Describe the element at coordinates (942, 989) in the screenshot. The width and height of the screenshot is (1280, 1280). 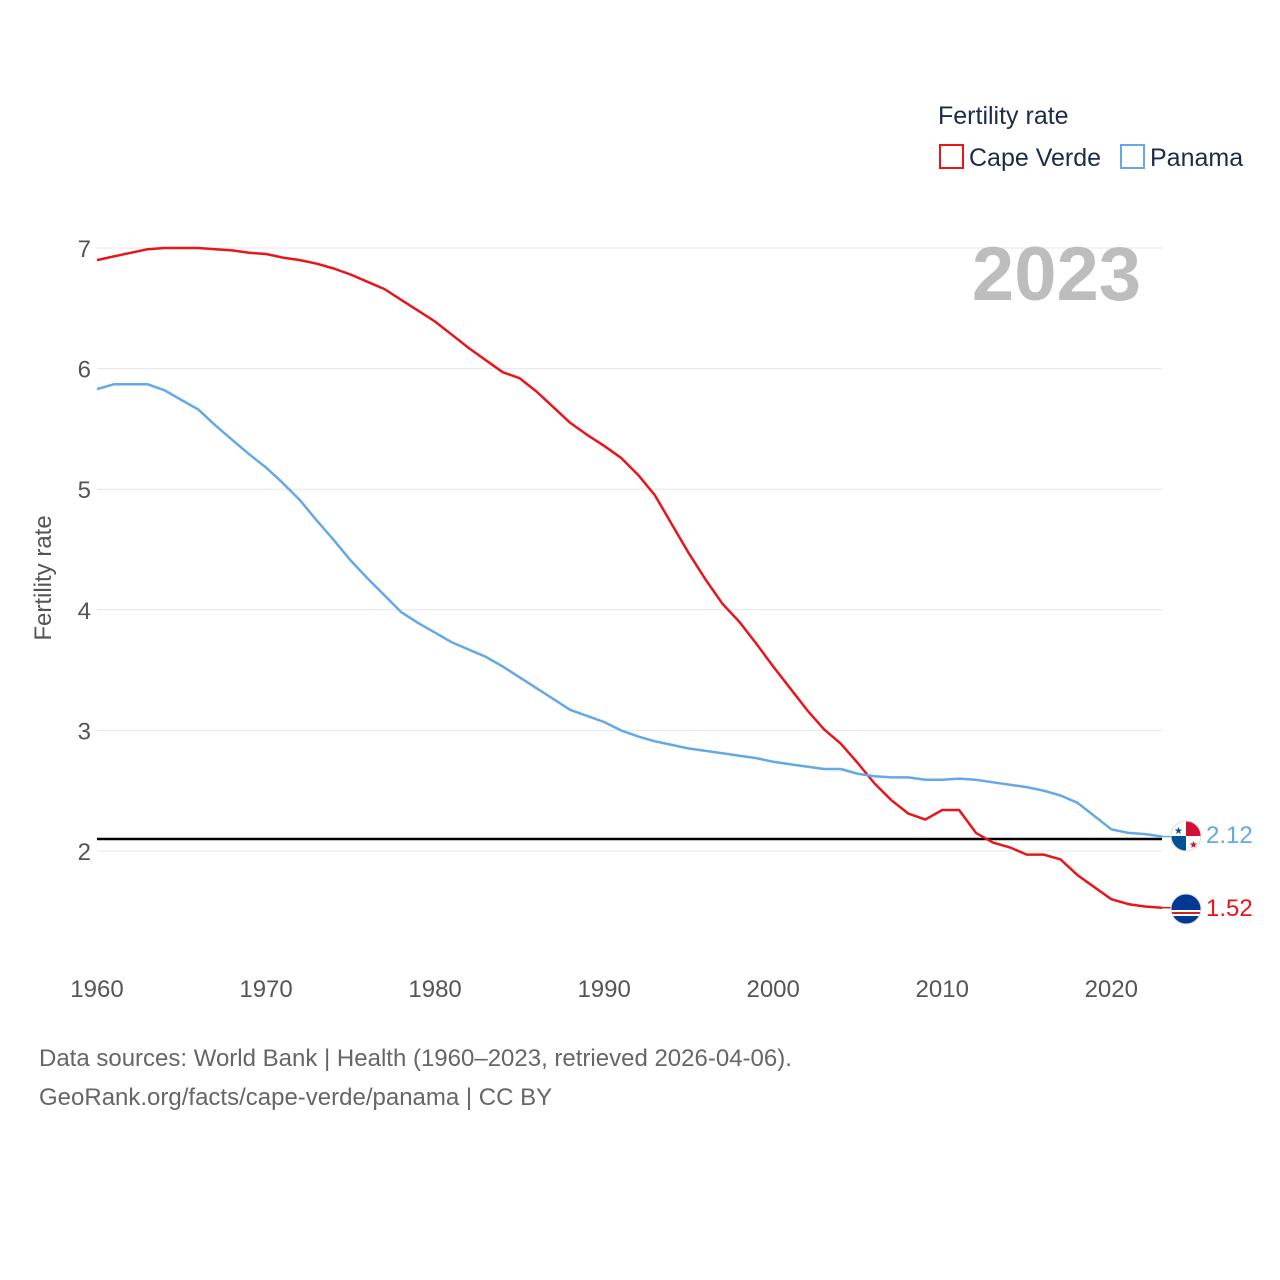
I see `x-tick-label: 2010` at that location.